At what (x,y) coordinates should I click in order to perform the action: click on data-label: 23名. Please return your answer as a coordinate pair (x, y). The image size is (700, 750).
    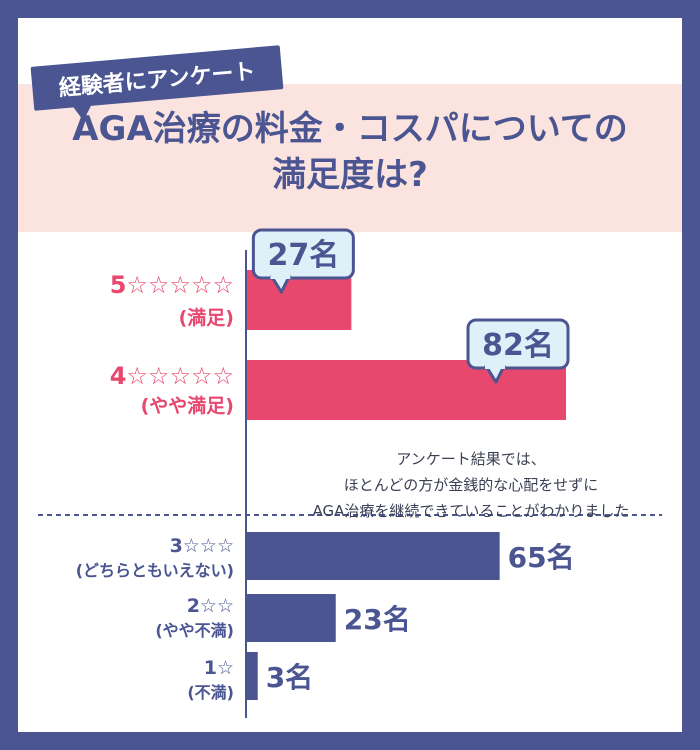
    Looking at the image, I should click on (377, 619).